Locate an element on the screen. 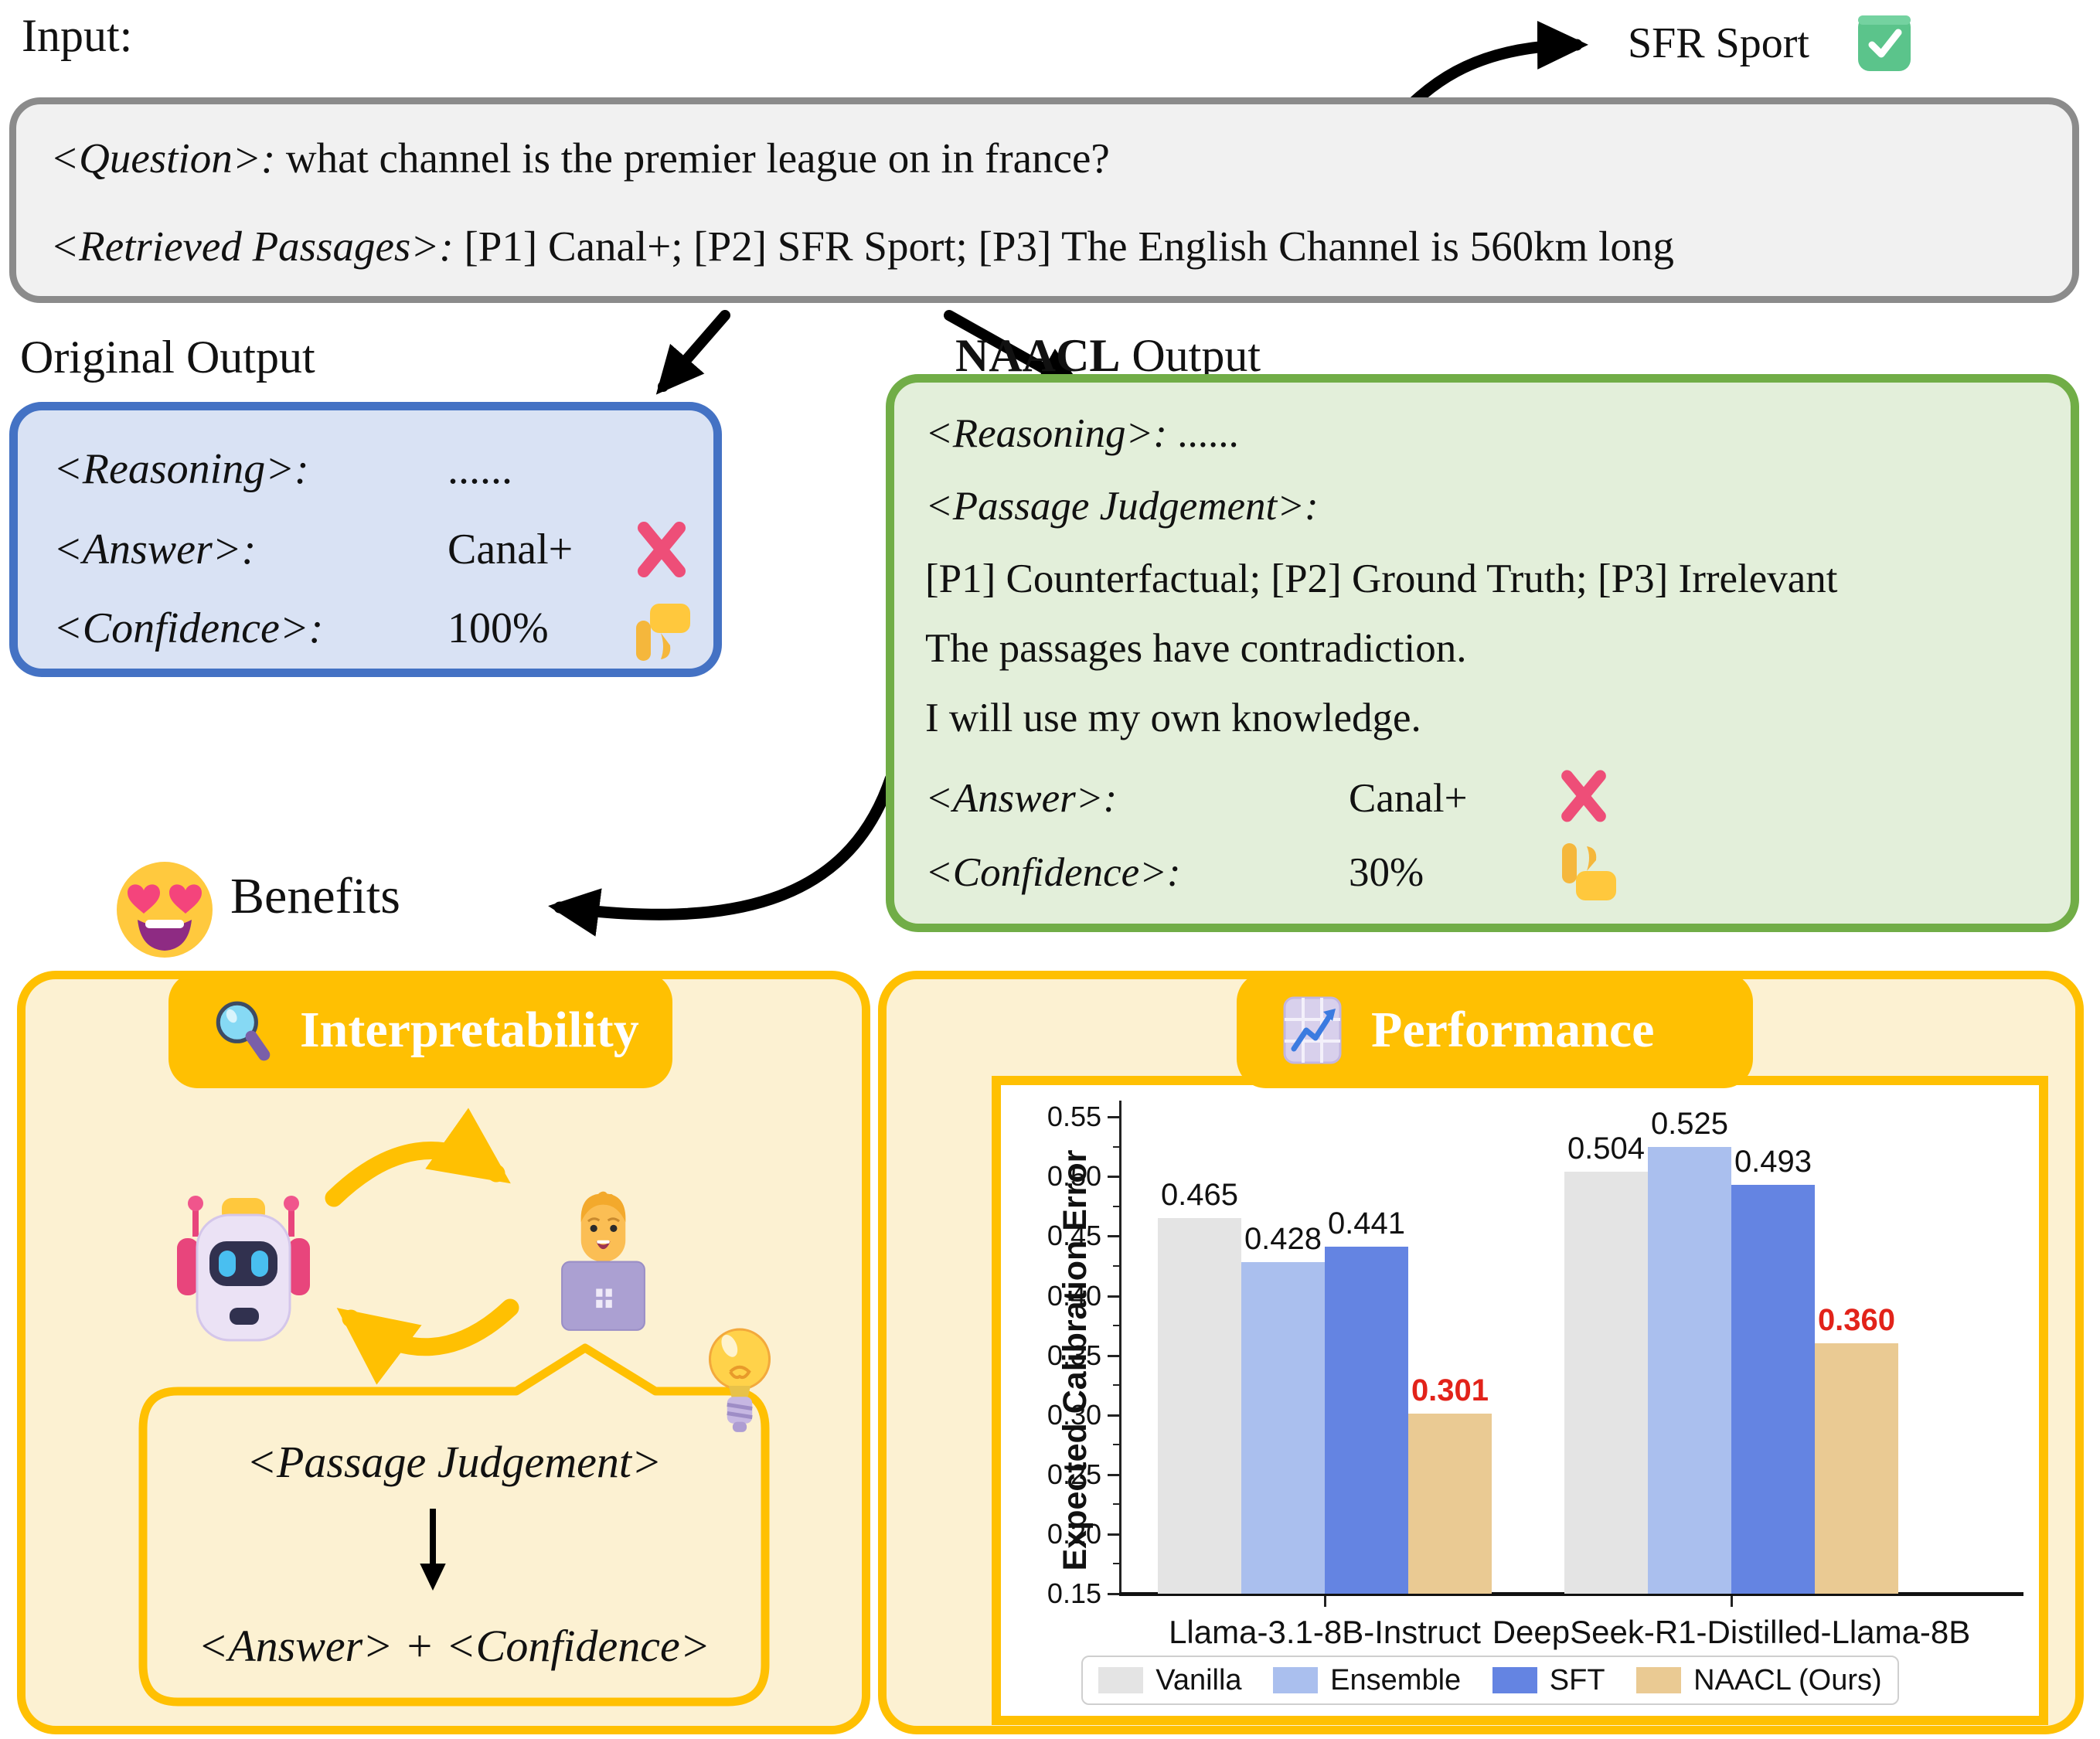 This screenshot has width=2100, height=1739. bubble-judgement-text: <Passage Judgement> is located at coordinates (454, 1462).